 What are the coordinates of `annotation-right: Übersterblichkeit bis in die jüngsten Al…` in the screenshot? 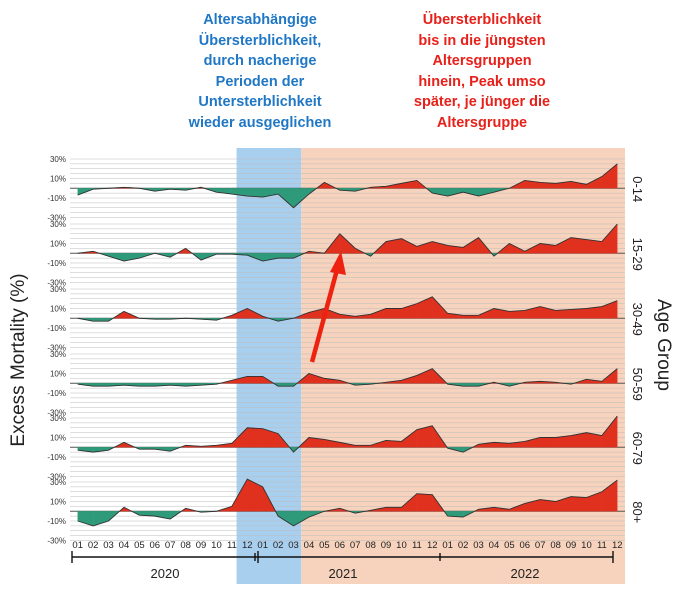 It's located at (482, 71).